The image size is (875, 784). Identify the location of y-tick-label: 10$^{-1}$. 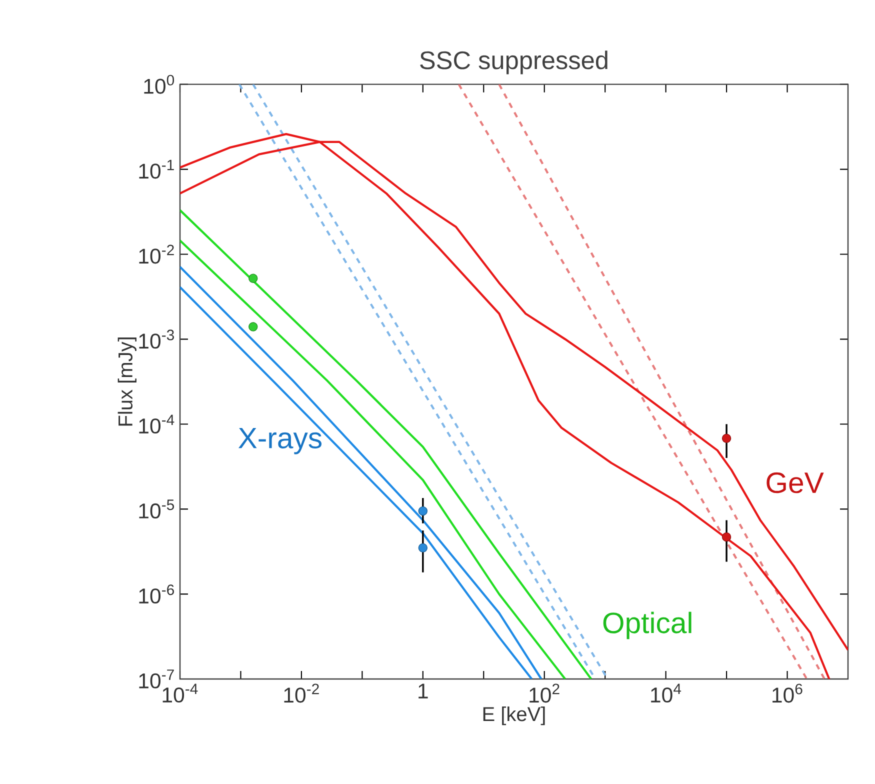
(156, 169).